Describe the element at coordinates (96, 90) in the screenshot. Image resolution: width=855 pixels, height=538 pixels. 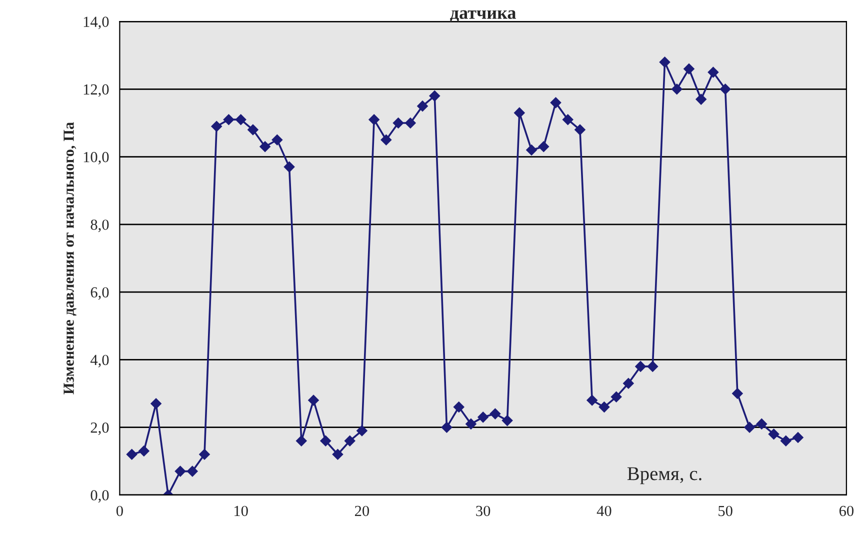
I see `y-tick-label: 12,0` at that location.